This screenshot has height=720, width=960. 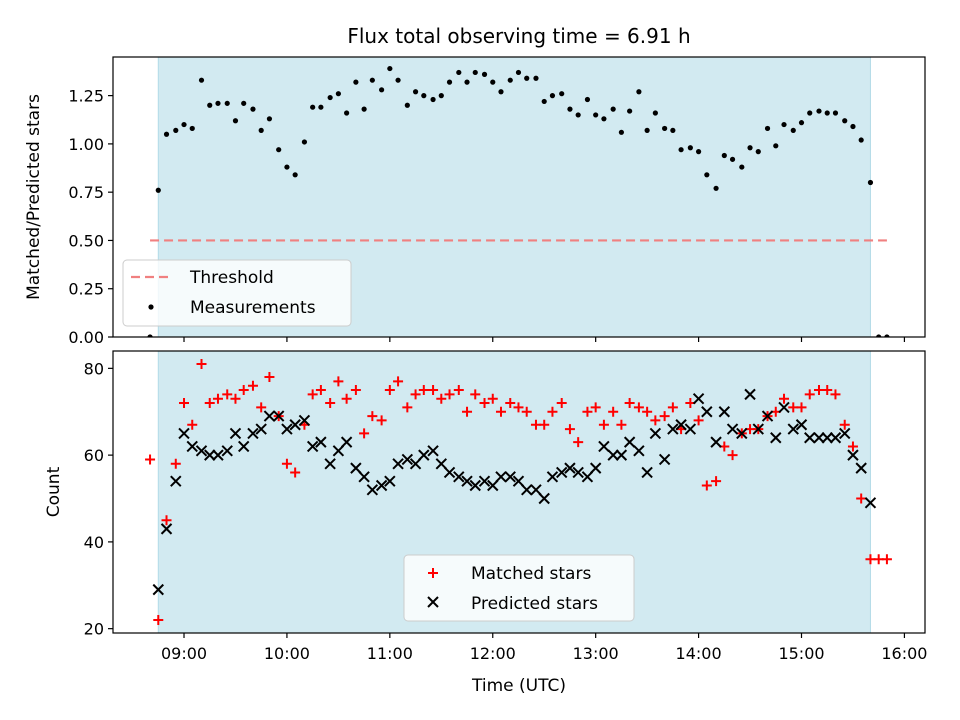 What do you see at coordinates (287, 653) in the screenshot?
I see `x-tick-label: 10:00` at bounding box center [287, 653].